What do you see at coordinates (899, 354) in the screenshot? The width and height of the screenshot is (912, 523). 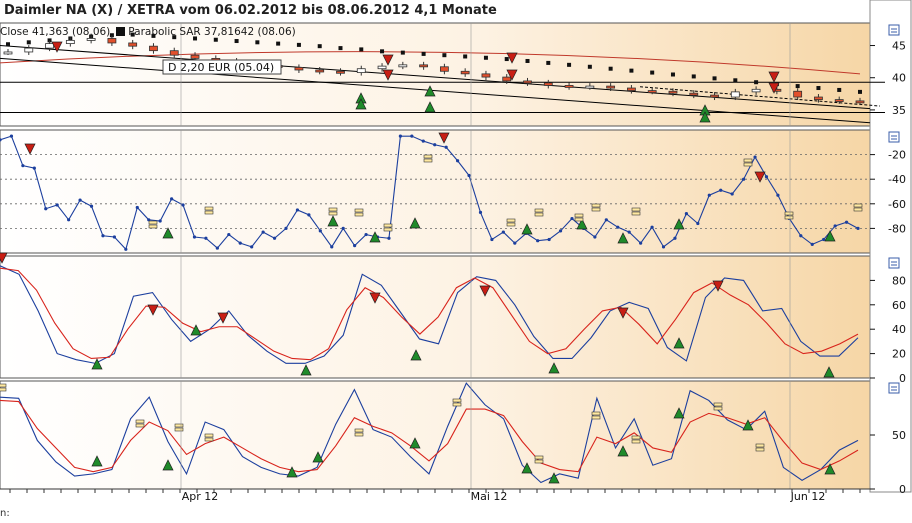 I see `y-tick-label: 20` at bounding box center [899, 354].